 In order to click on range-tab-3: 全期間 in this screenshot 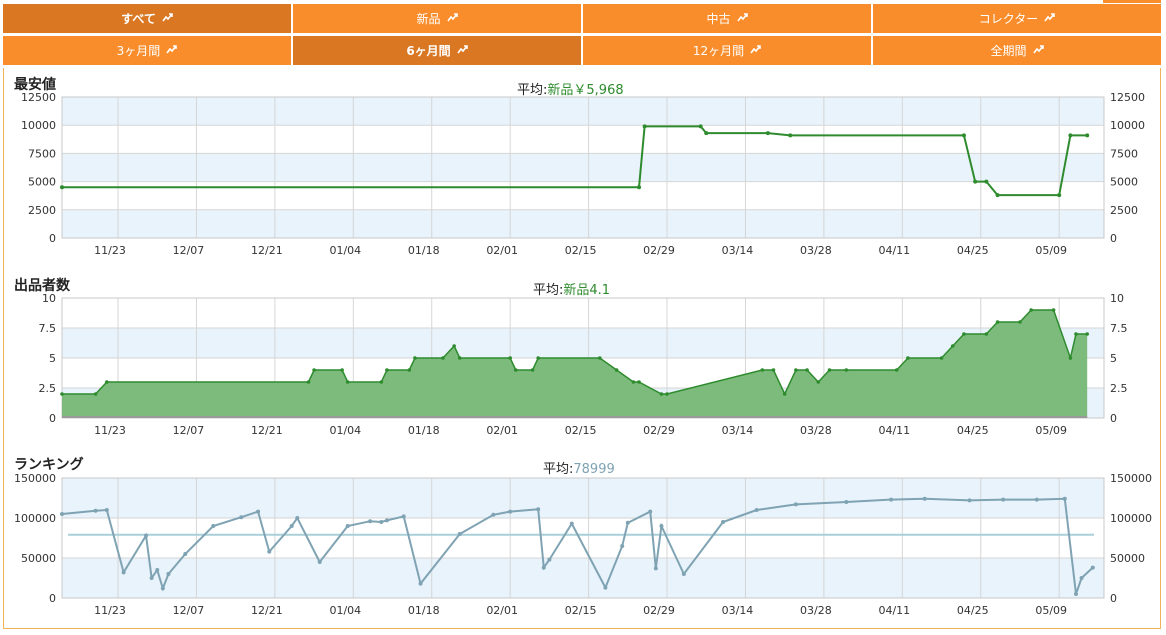, I will do `click(1017, 50)`.